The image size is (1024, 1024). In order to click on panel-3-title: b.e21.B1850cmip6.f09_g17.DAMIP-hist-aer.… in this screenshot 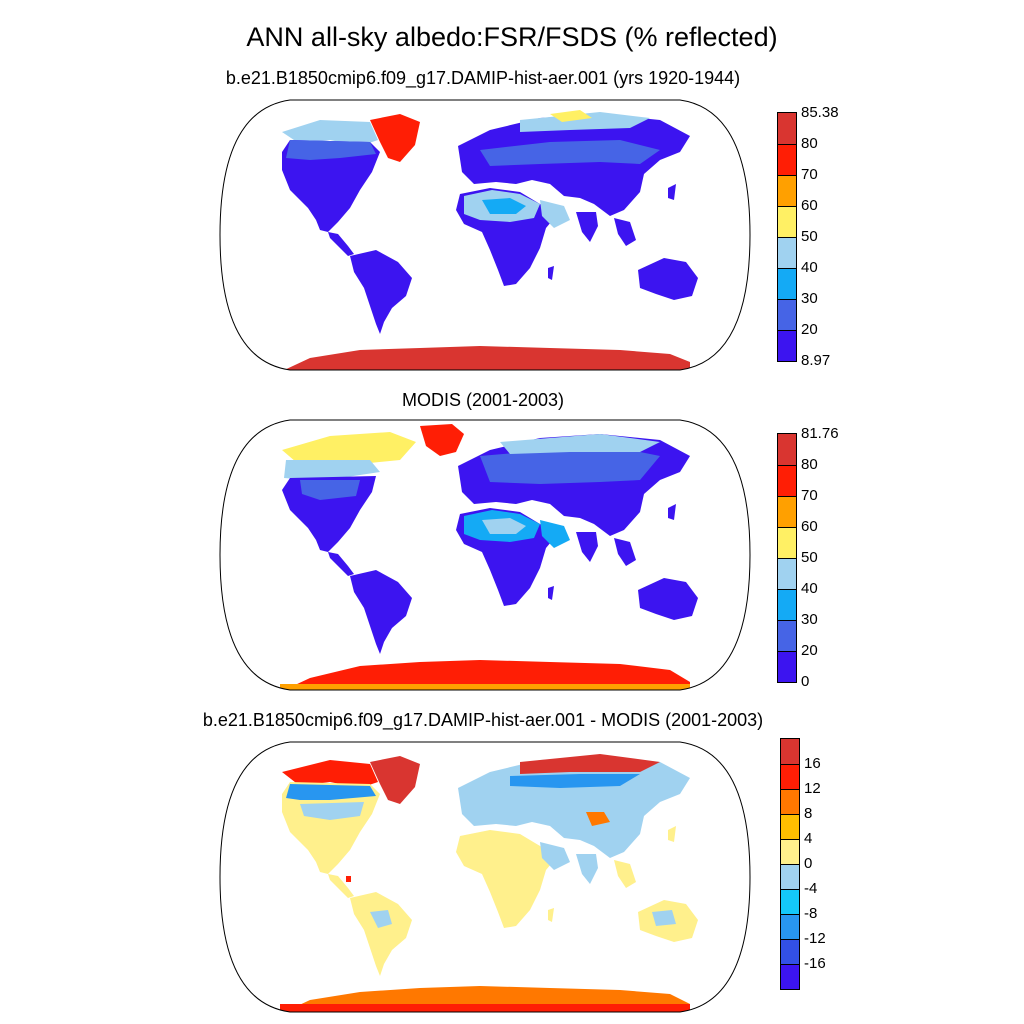, I will do `click(483, 720)`.